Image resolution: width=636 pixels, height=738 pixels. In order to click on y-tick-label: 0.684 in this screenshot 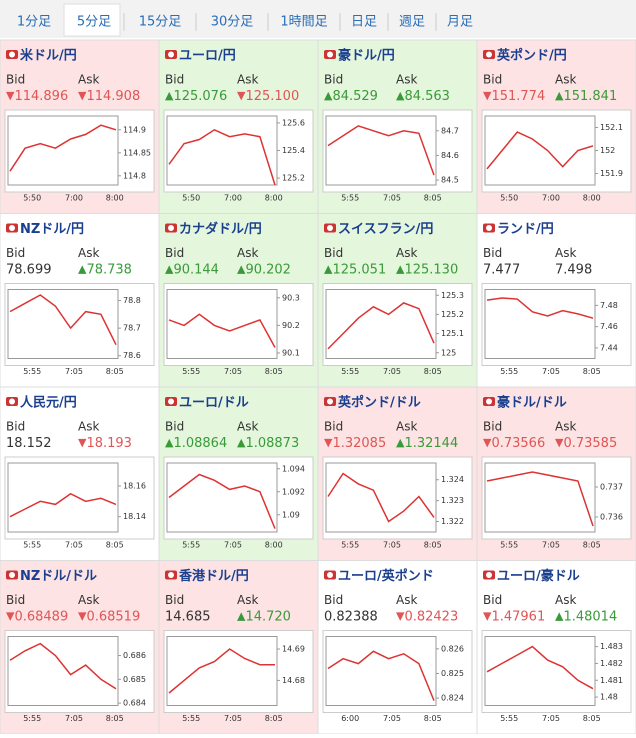, I will do `click(134, 703)`.